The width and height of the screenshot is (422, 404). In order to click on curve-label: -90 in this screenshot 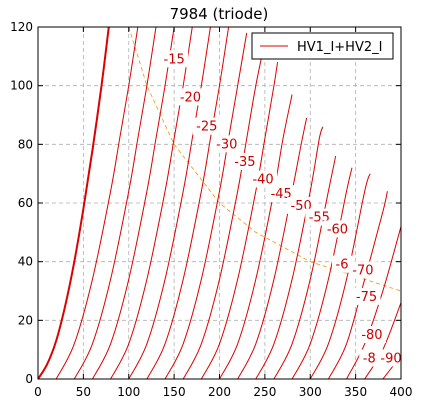, I will do `click(390, 358)`.